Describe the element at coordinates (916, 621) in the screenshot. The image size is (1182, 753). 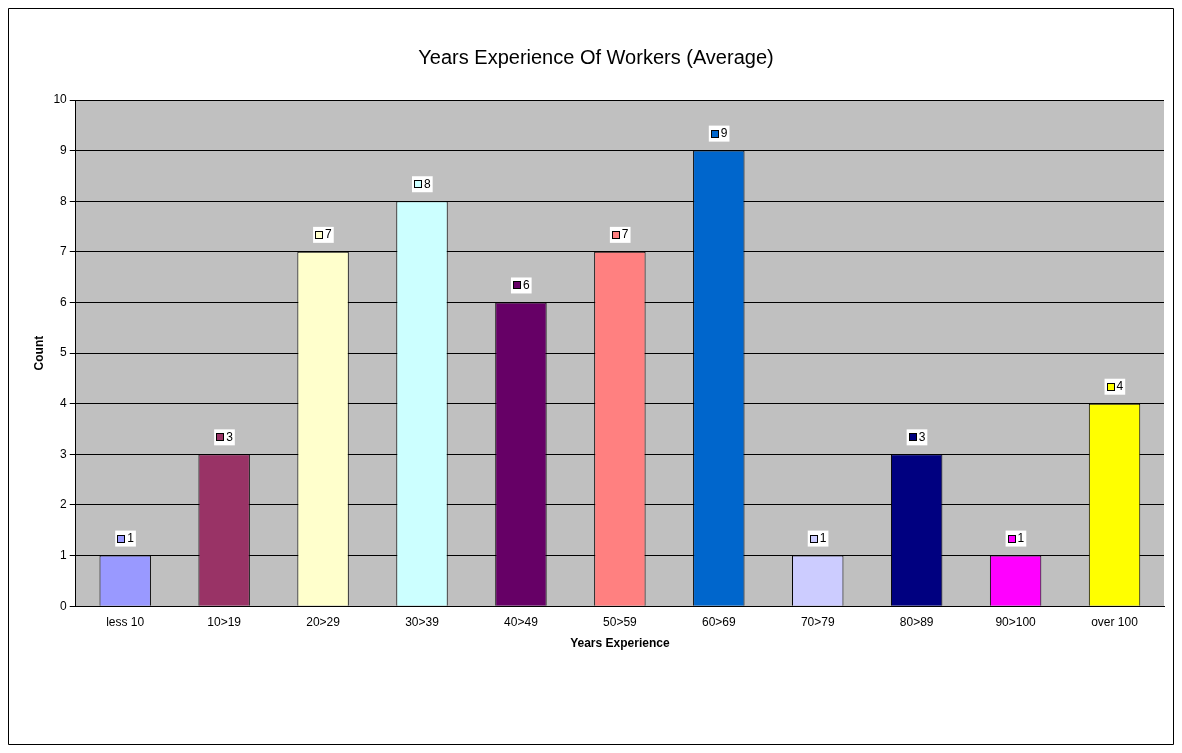
I see `x-tick-label: 80>89` at that location.